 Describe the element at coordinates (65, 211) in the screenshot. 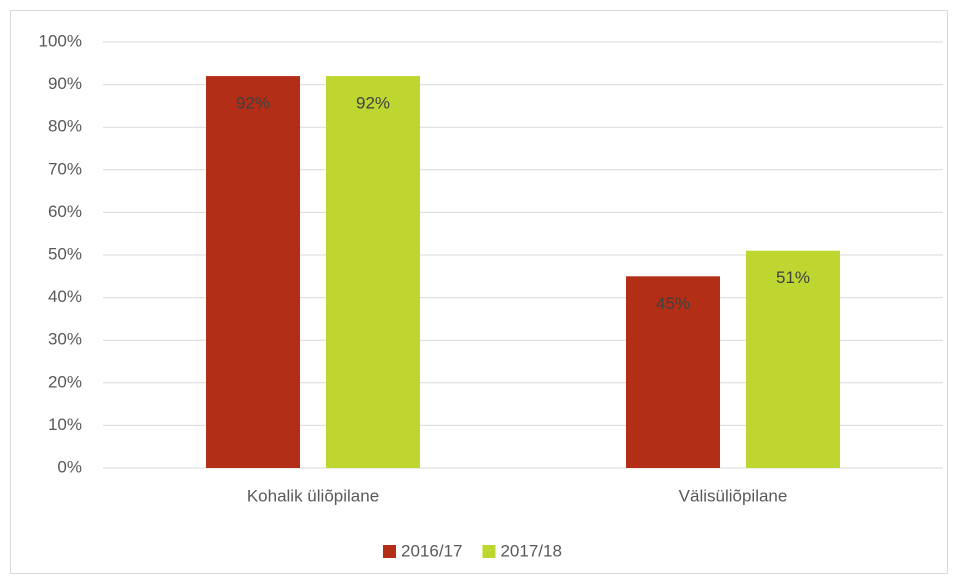

I see `y-tick-label: 60%` at that location.